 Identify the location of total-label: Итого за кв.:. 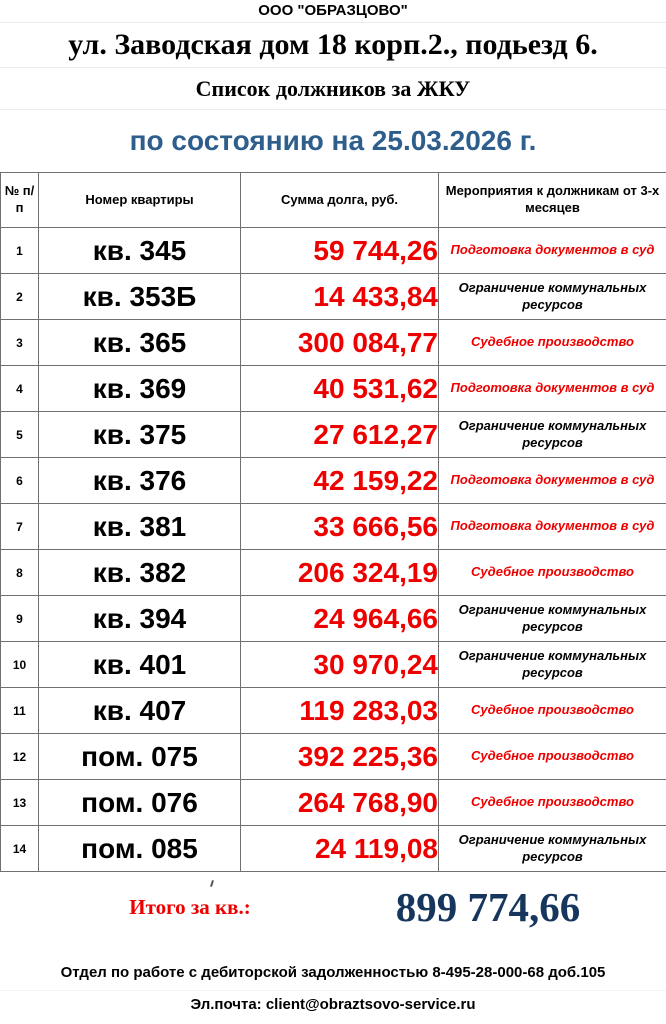
(190, 906).